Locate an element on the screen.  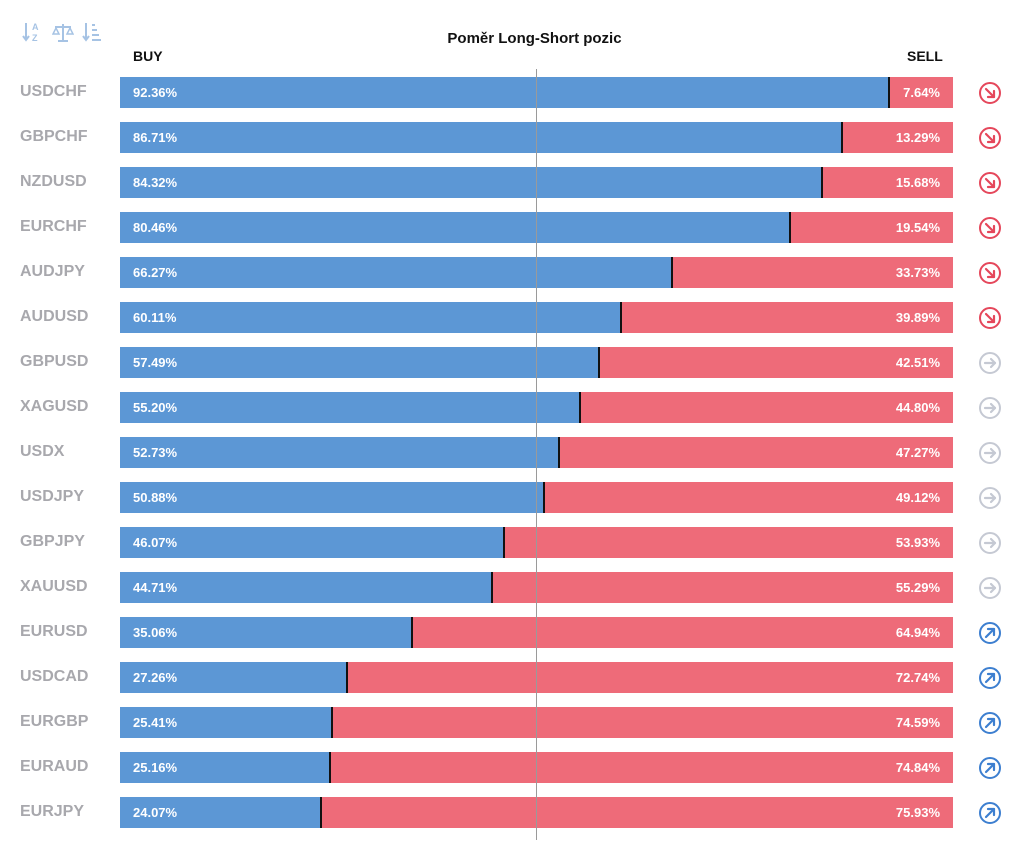
sentiment-bar: 57.49% 42.51% is located at coordinates (536, 362).